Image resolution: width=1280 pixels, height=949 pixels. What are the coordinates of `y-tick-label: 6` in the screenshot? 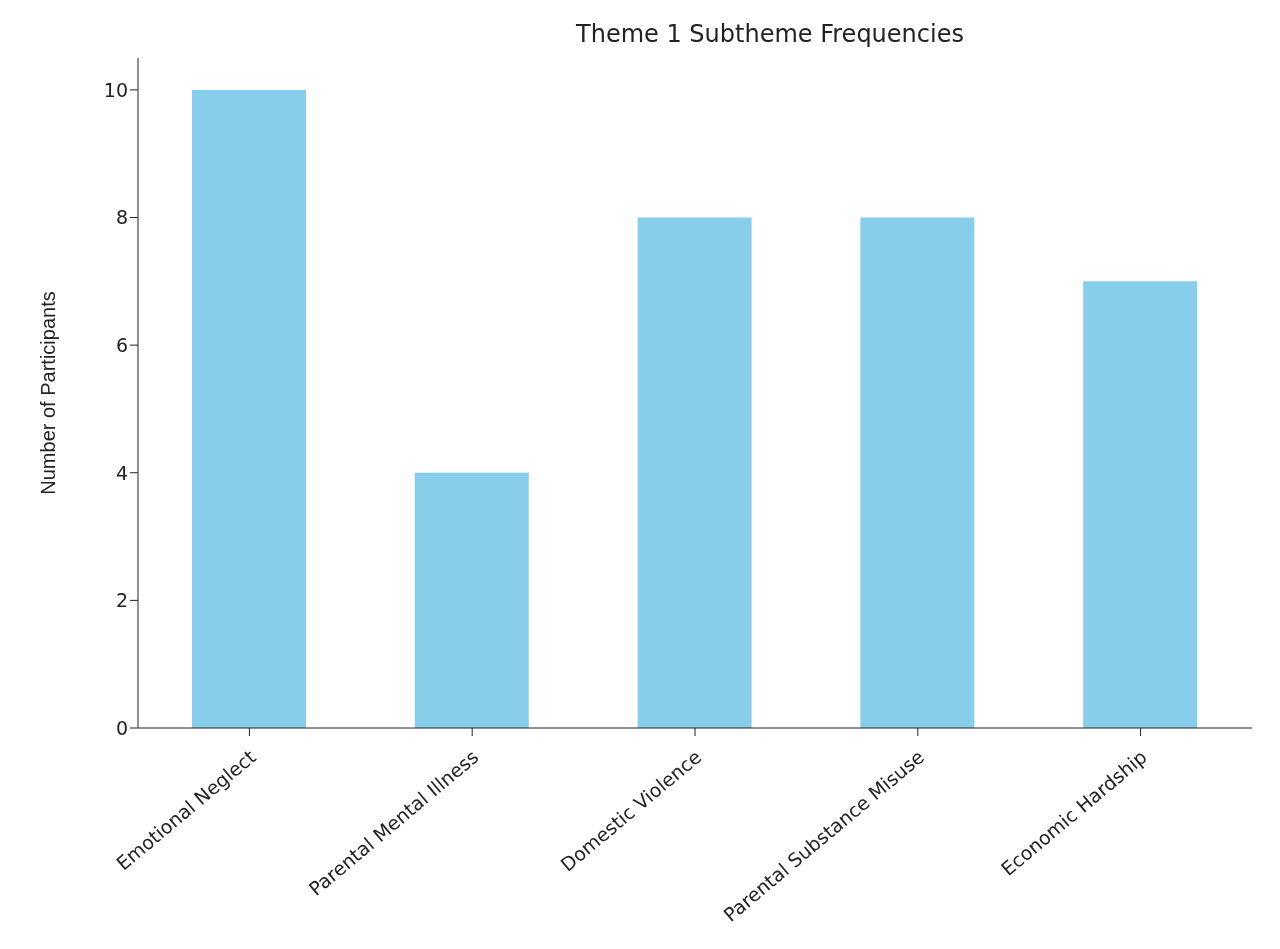 It's located at (121, 344).